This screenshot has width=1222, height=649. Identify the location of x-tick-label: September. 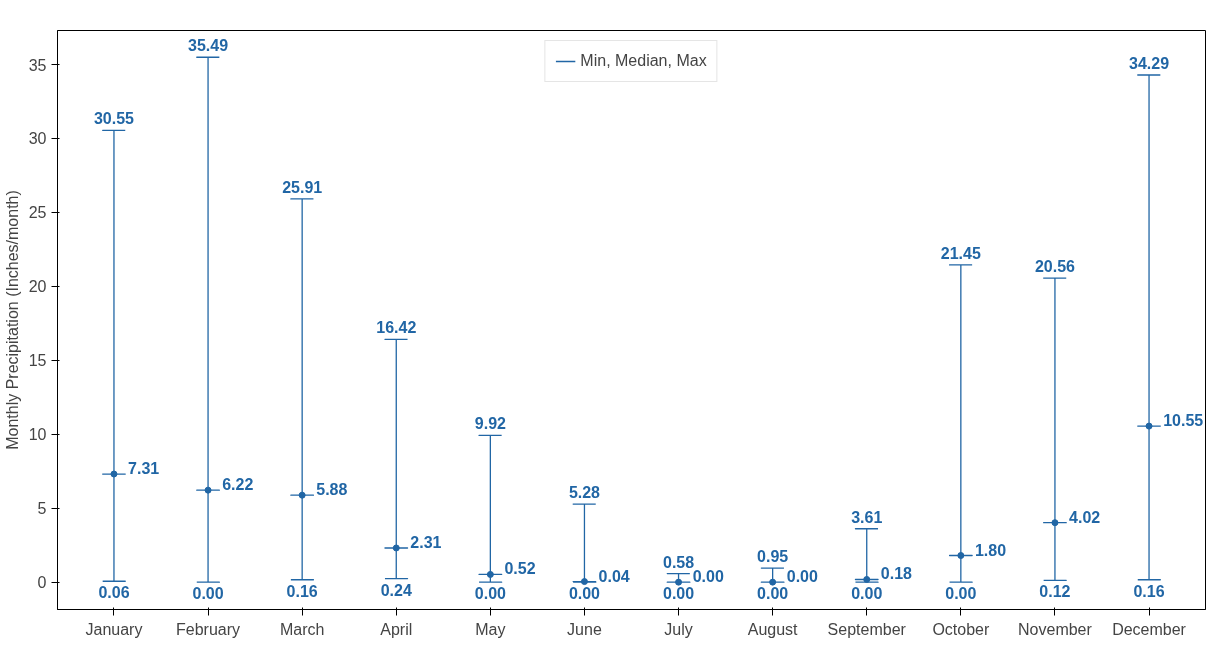
(867, 629).